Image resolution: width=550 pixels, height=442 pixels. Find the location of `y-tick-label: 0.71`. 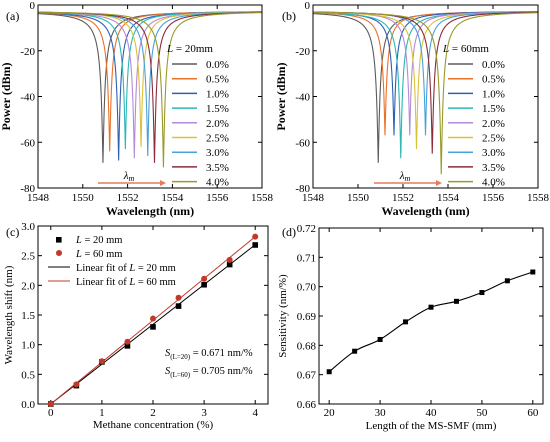

y-tick-label: 0.71 is located at coordinates (306, 258).